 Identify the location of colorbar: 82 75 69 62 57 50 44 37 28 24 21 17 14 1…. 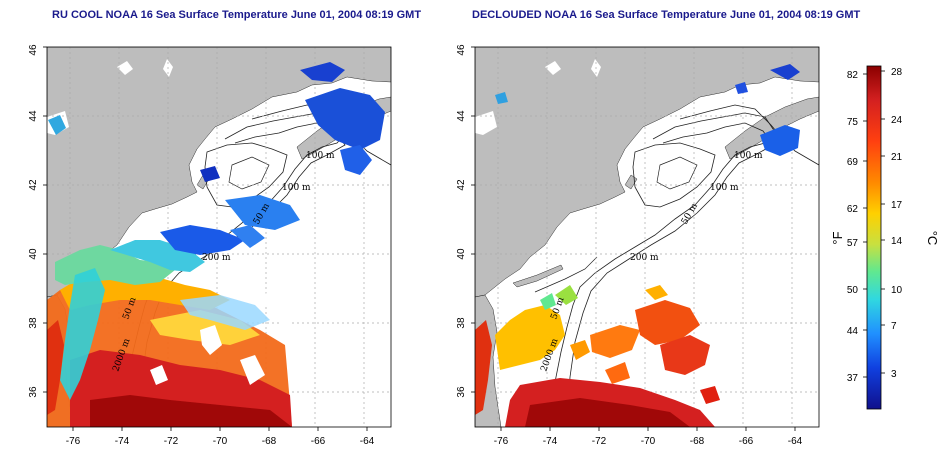
(885, 237).